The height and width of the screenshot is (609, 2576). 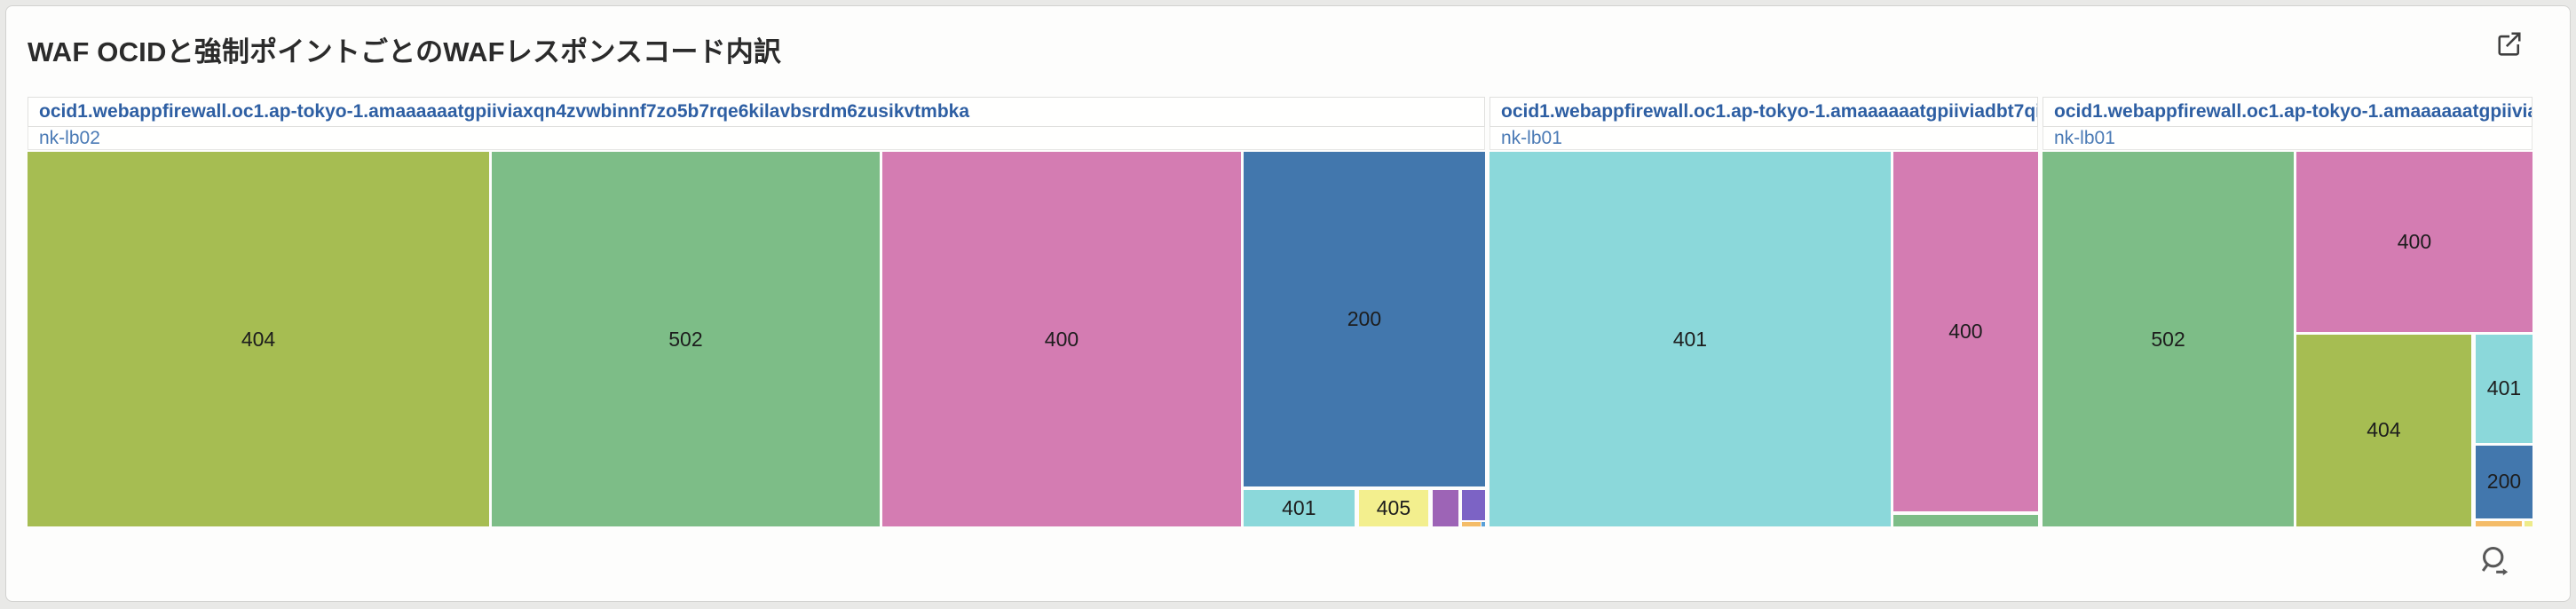 I want to click on panel2-enforcement-point: nk-lb01, so click(x=1763, y=138).